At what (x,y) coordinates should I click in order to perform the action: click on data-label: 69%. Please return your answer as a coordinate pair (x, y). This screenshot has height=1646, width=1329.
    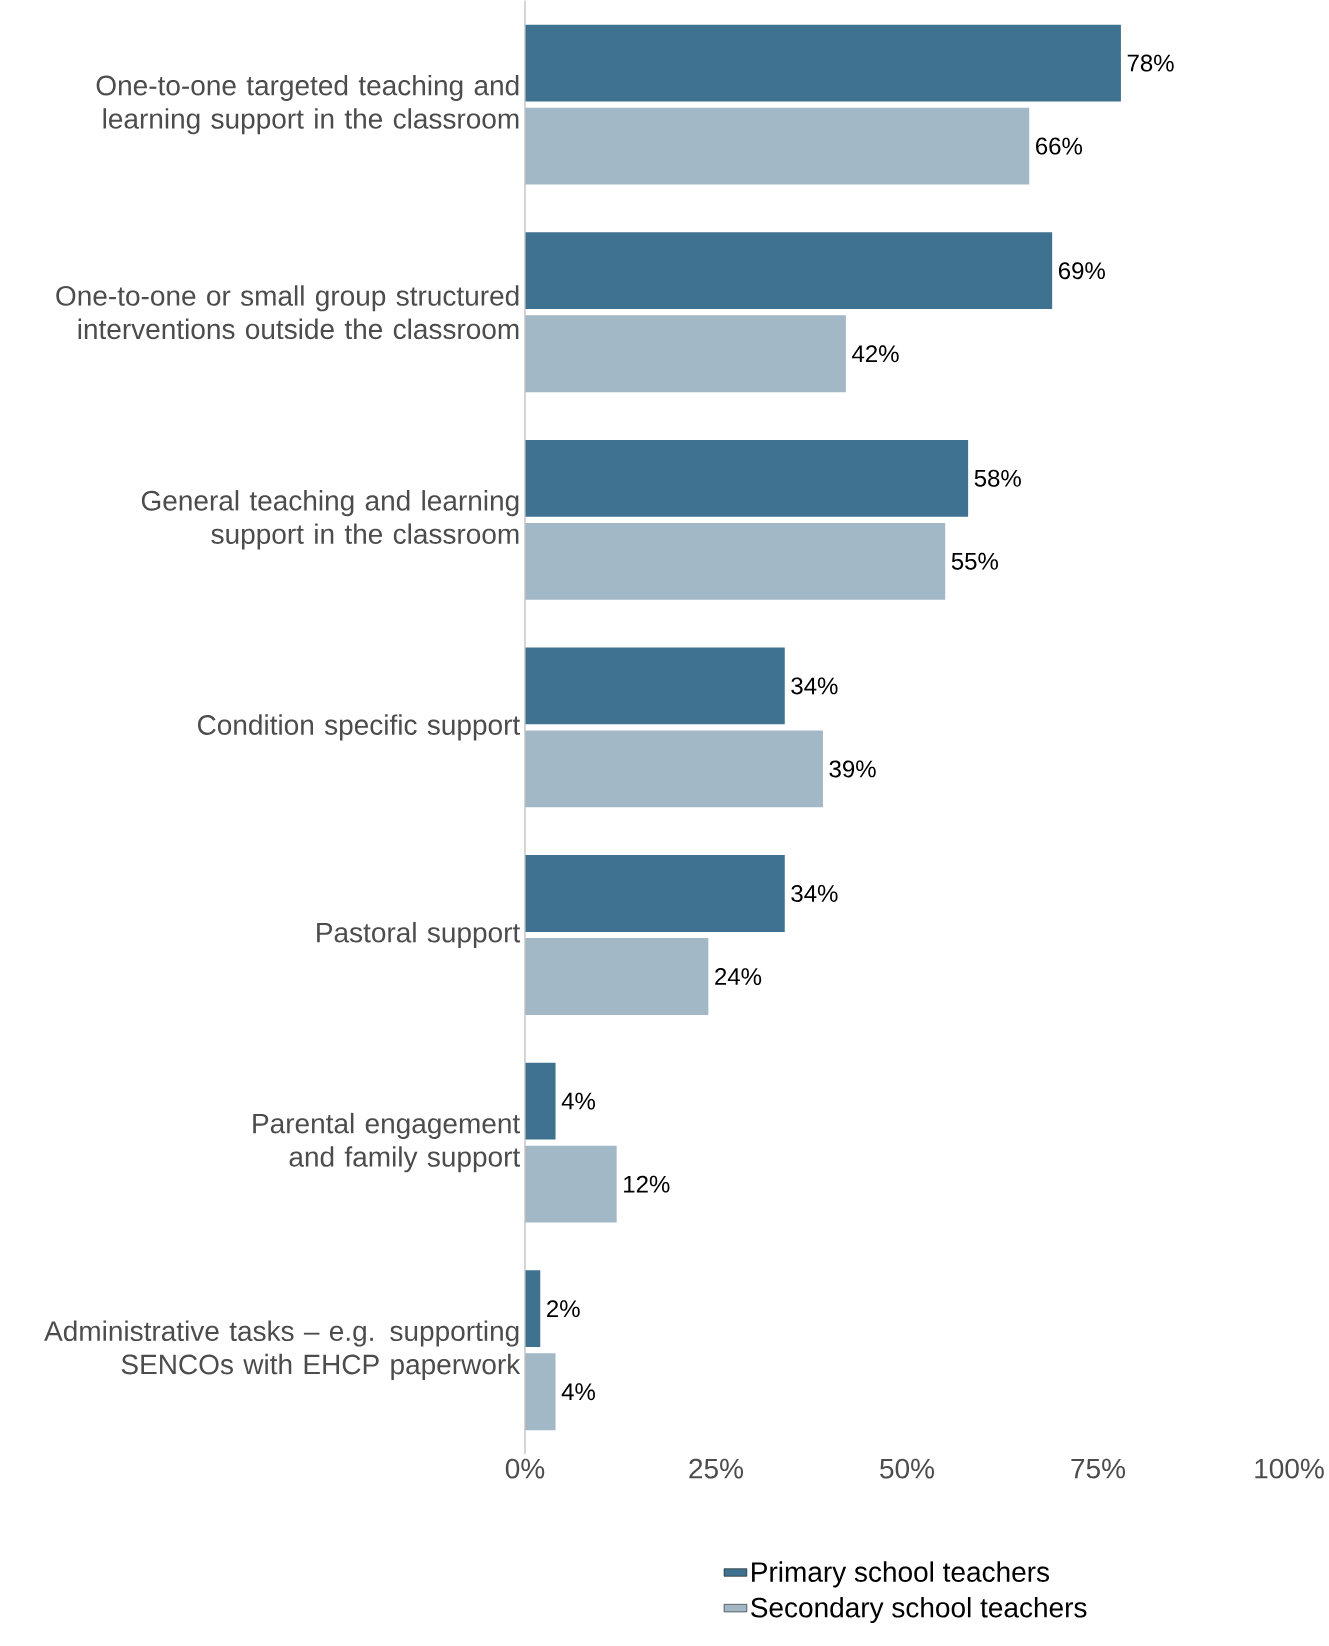
    Looking at the image, I should click on (1081, 271).